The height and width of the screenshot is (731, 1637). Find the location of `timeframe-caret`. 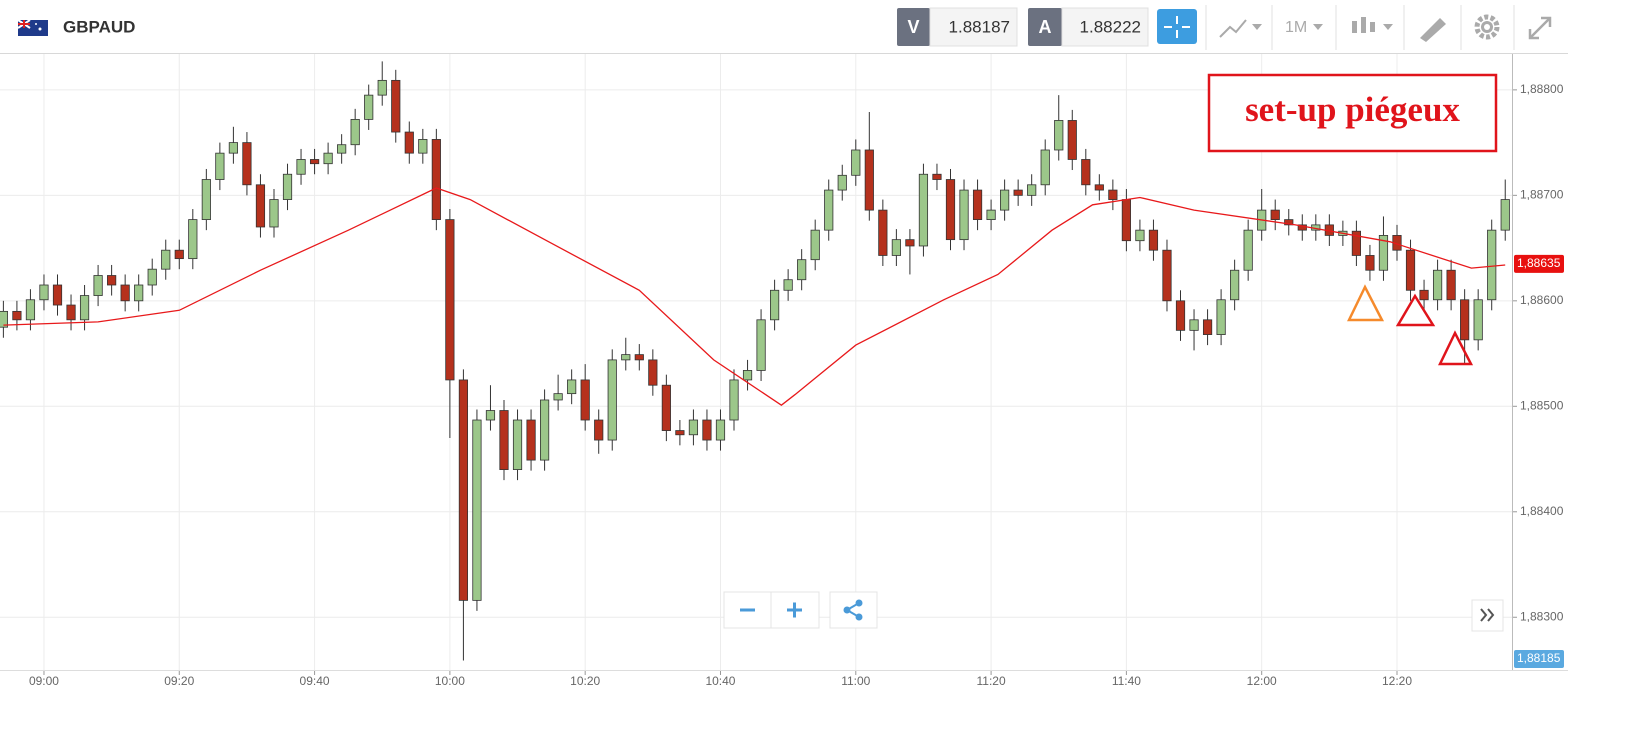

timeframe-caret is located at coordinates (1318, 27).